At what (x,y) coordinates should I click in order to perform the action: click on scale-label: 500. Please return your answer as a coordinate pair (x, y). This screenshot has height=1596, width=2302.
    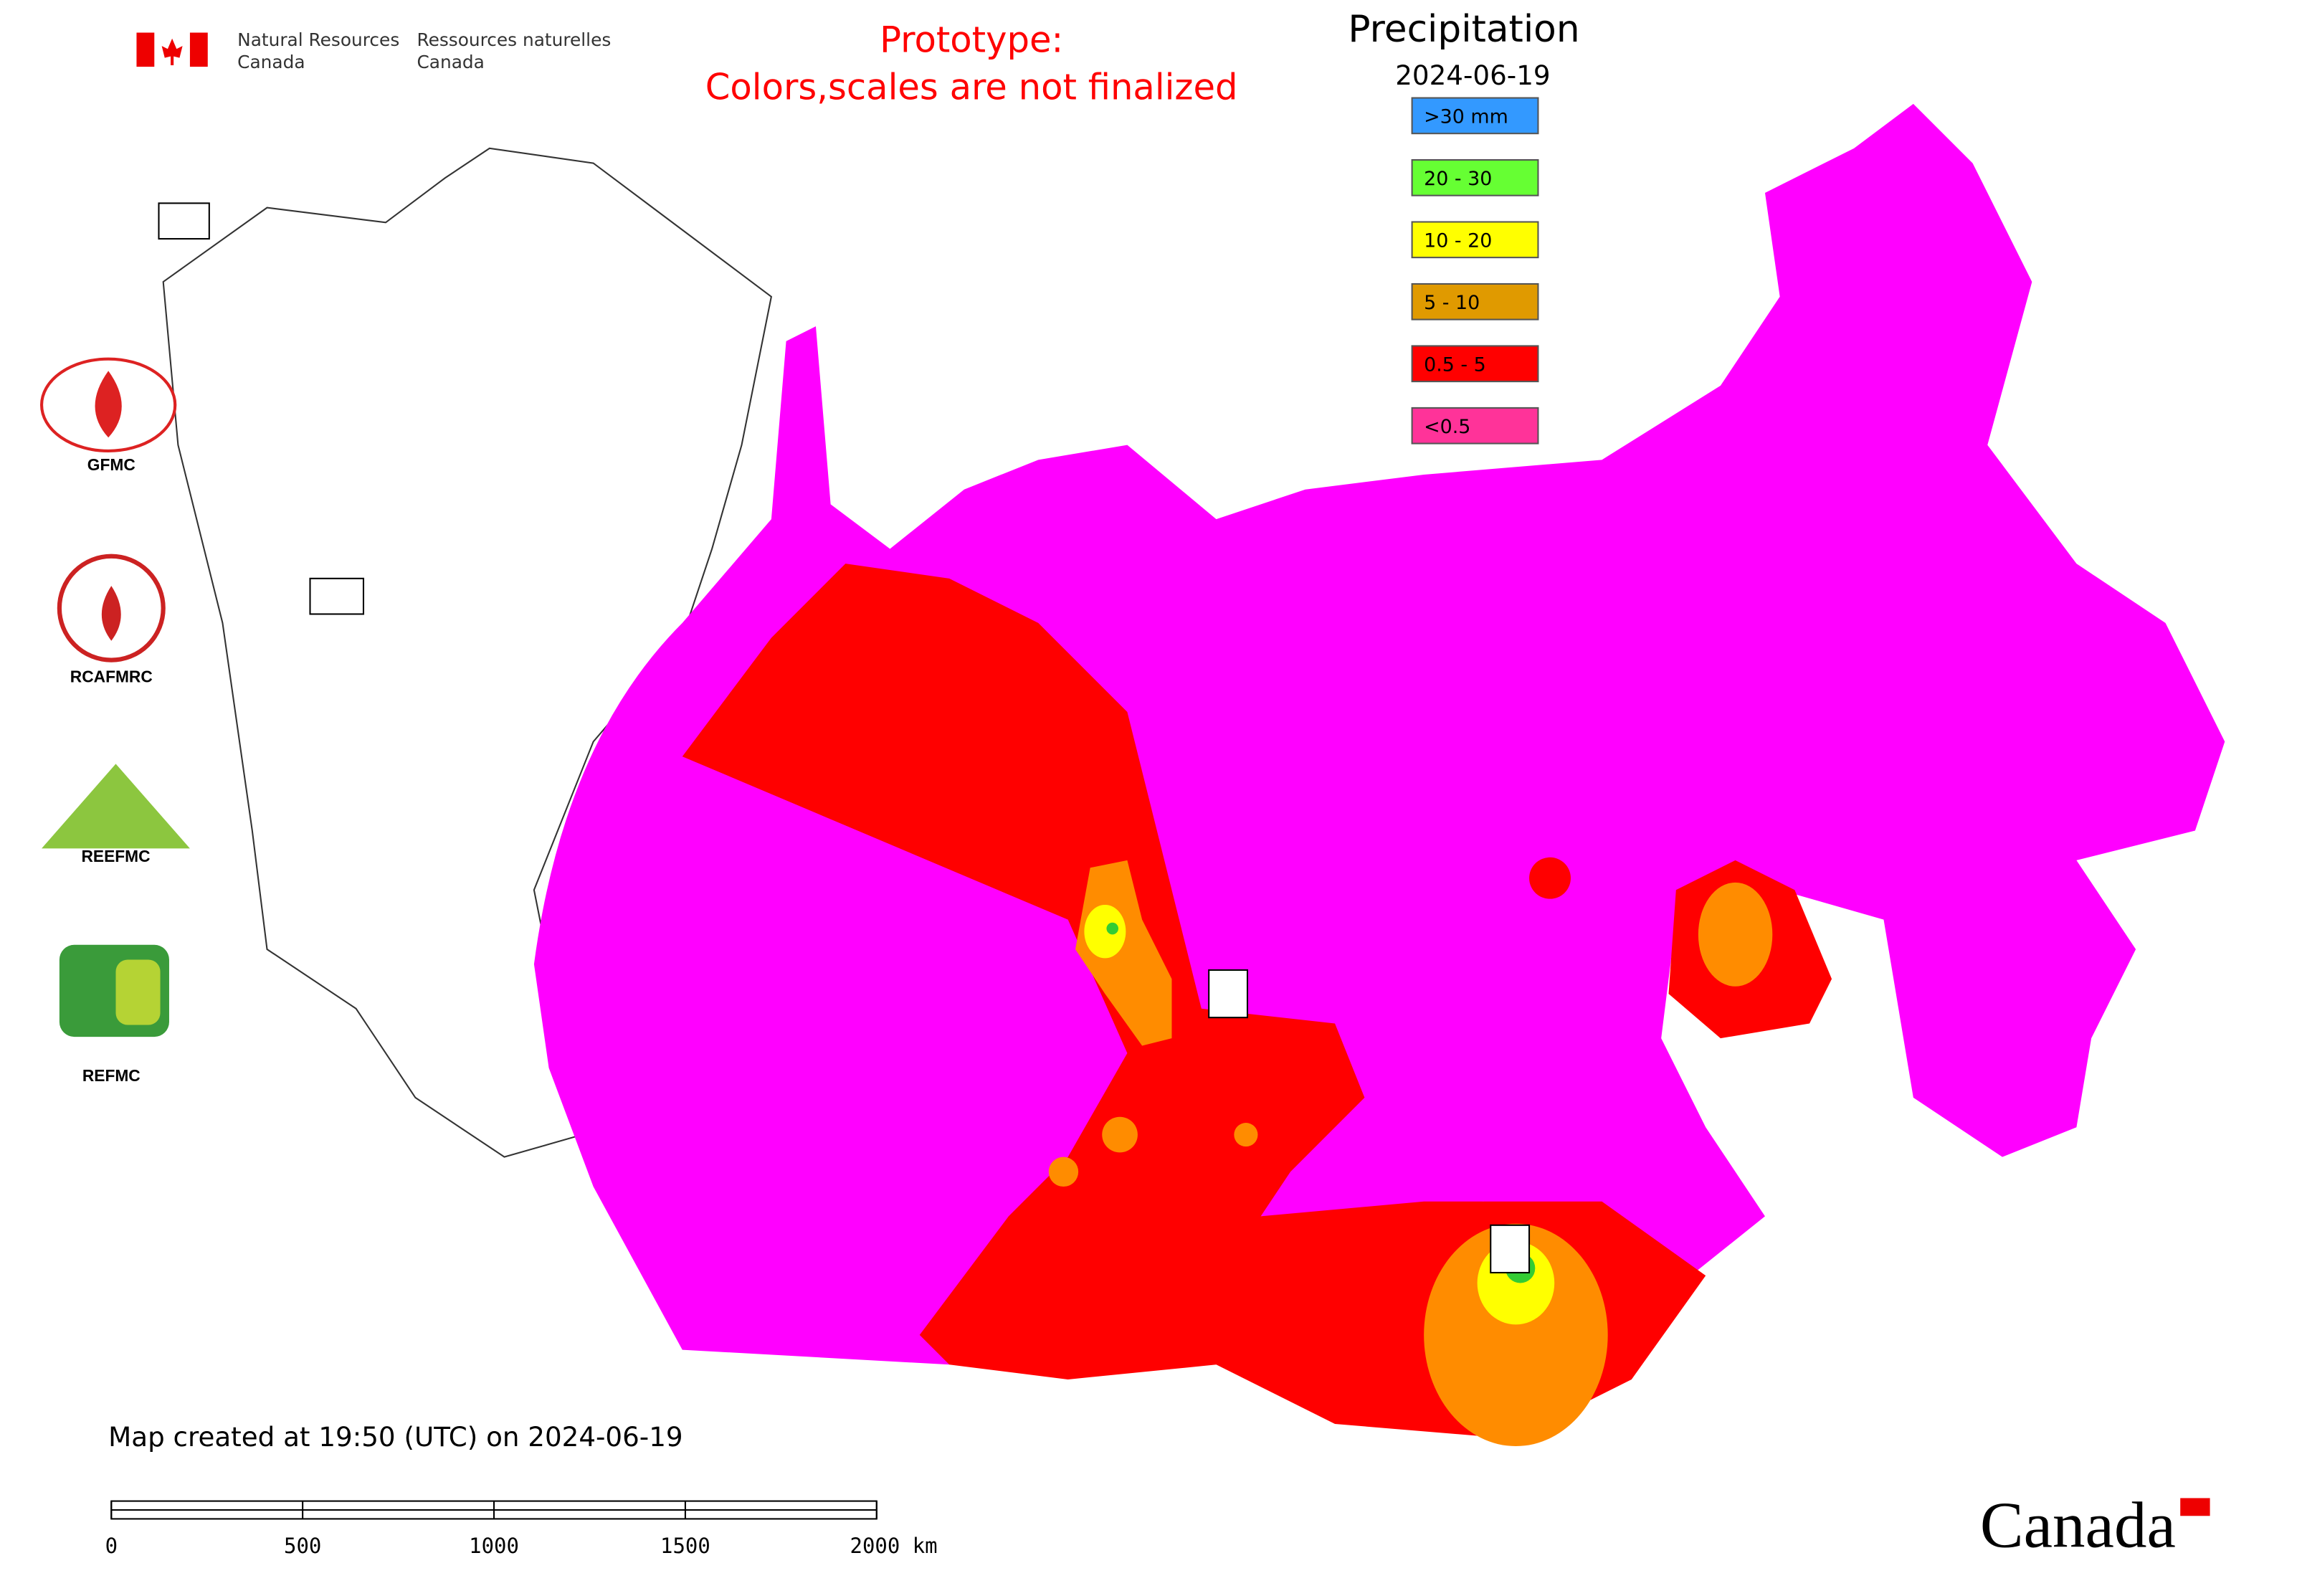
    Looking at the image, I should click on (302, 1546).